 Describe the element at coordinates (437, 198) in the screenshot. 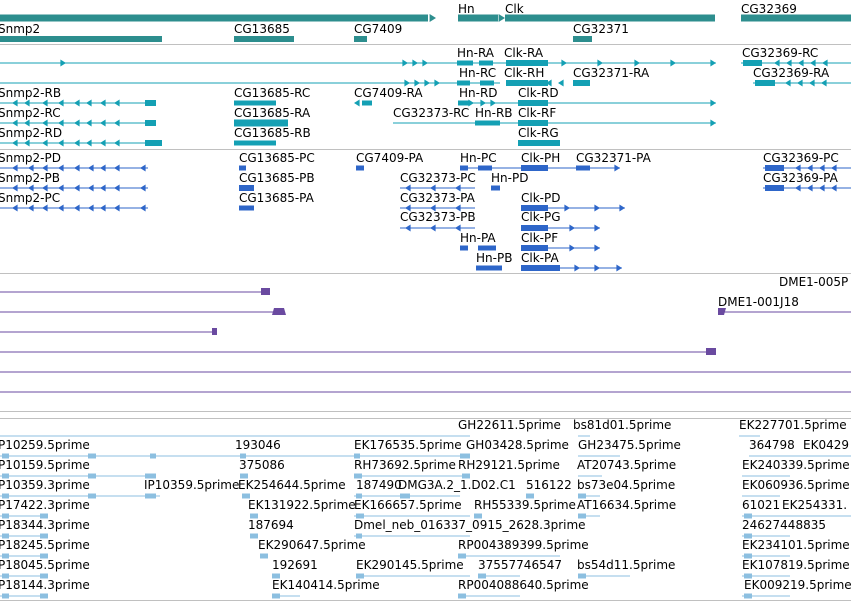

I see `protein-label: CG32373-PA` at that location.